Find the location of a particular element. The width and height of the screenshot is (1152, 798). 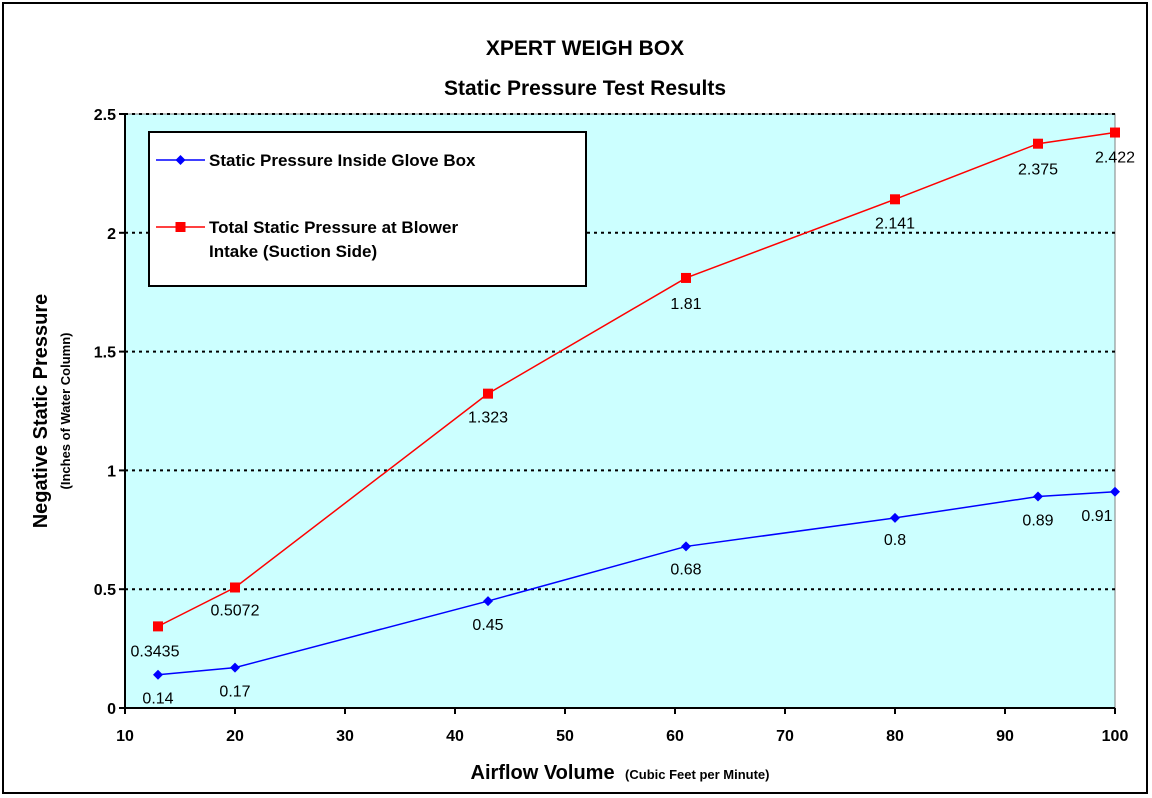

legend-label-0: Static Pressure Inside Glove Box is located at coordinates (342, 160).